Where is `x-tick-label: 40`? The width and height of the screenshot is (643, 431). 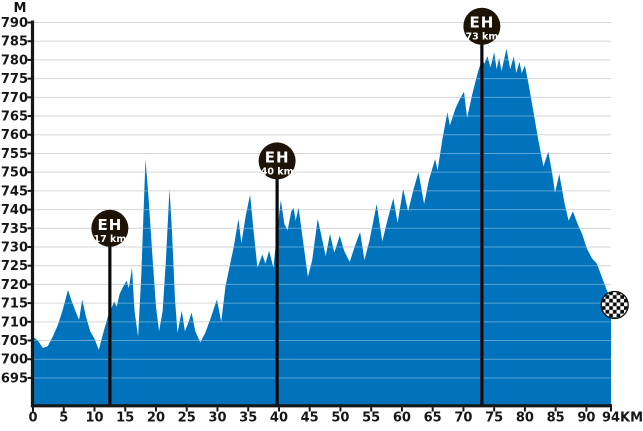
x-tick-label: 40 is located at coordinates (279, 418).